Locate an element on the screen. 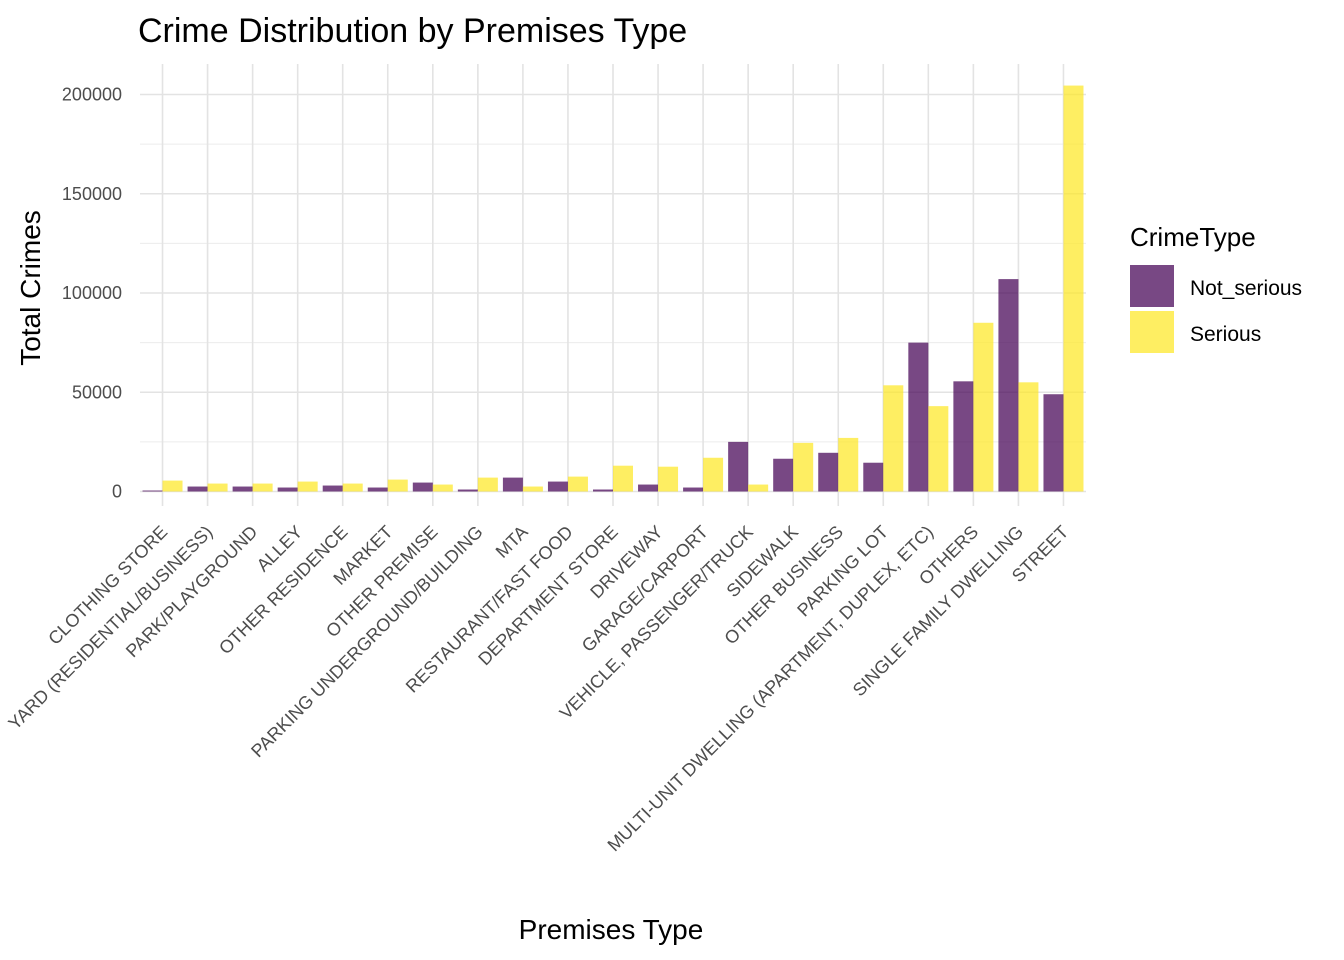 The image size is (1344, 960). legend: CrimeType Not_serious Serious is located at coordinates (1216, 287).